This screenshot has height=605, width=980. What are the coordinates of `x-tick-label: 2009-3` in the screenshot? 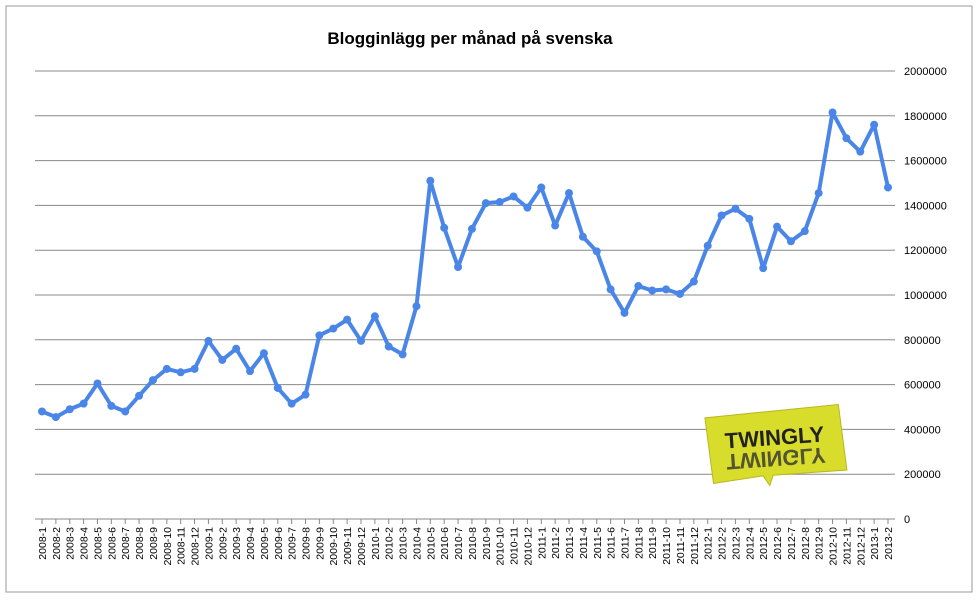 It's located at (237, 543).